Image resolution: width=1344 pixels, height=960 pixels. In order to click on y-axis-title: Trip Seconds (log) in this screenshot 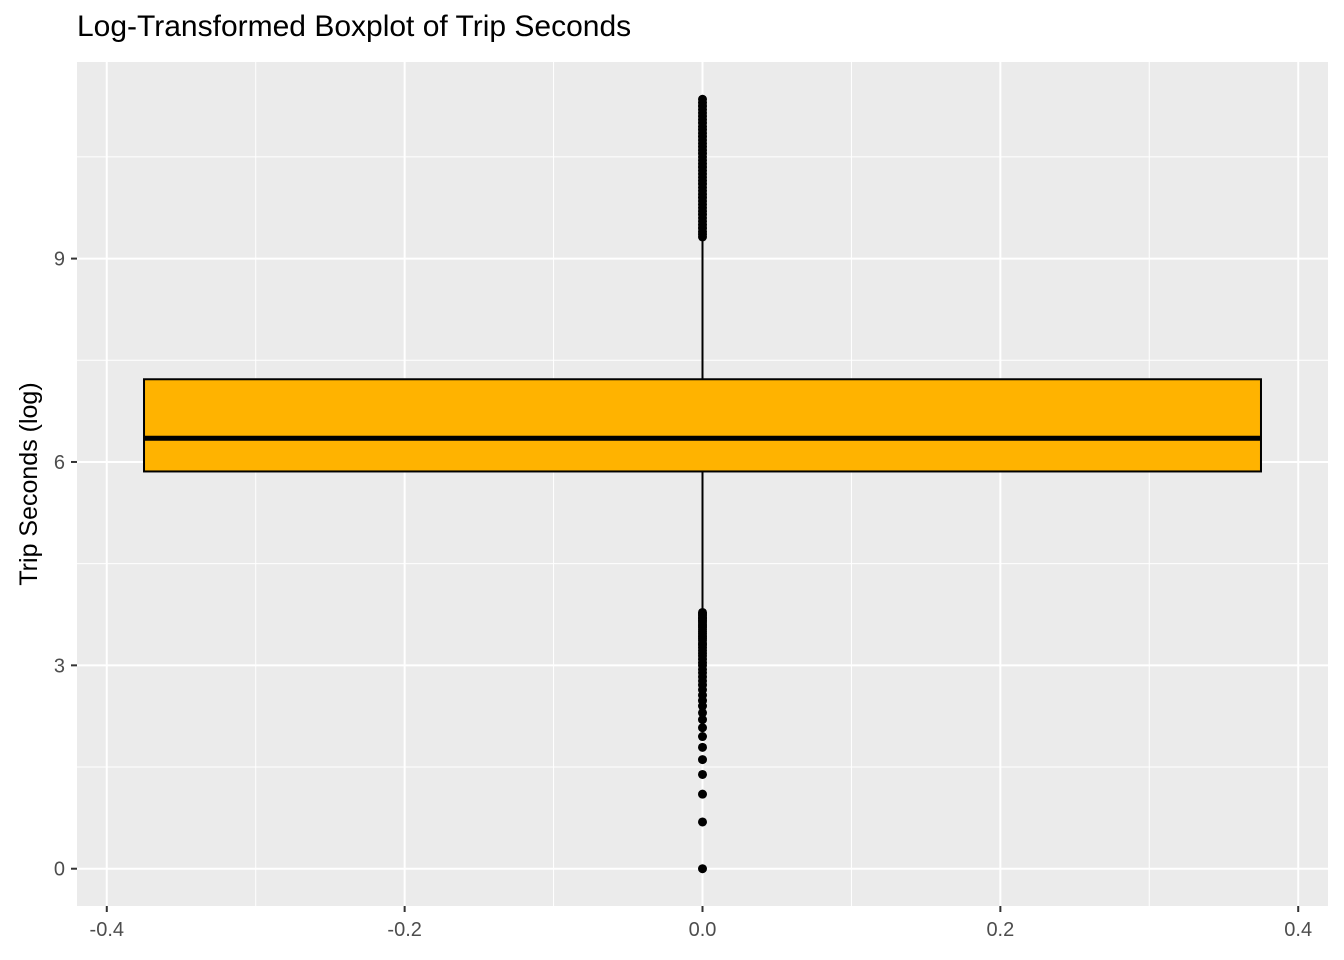, I will do `click(29, 483)`.